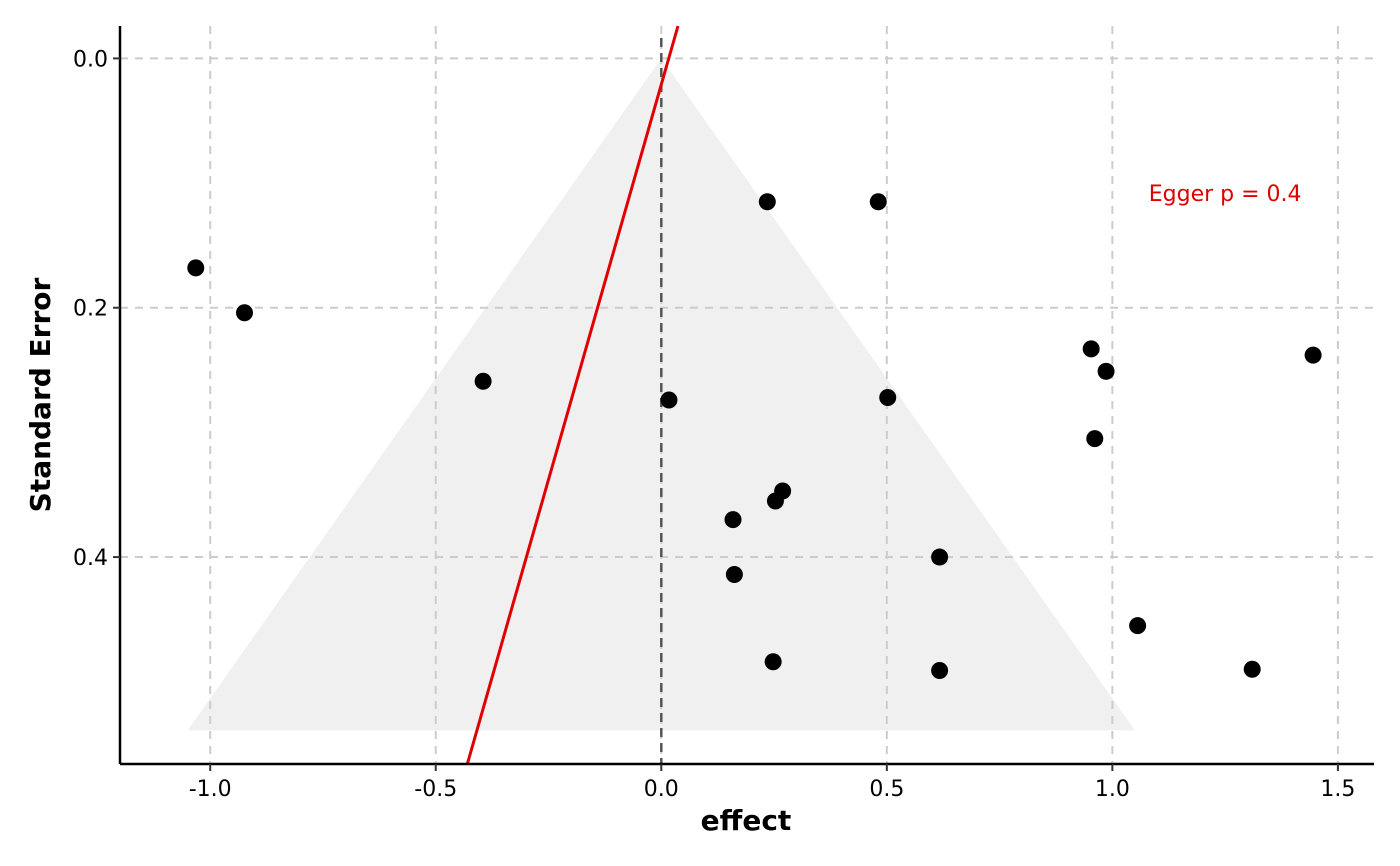 The width and height of the screenshot is (1400, 866). I want to click on x-tick-label: 1.5, so click(1337, 789).